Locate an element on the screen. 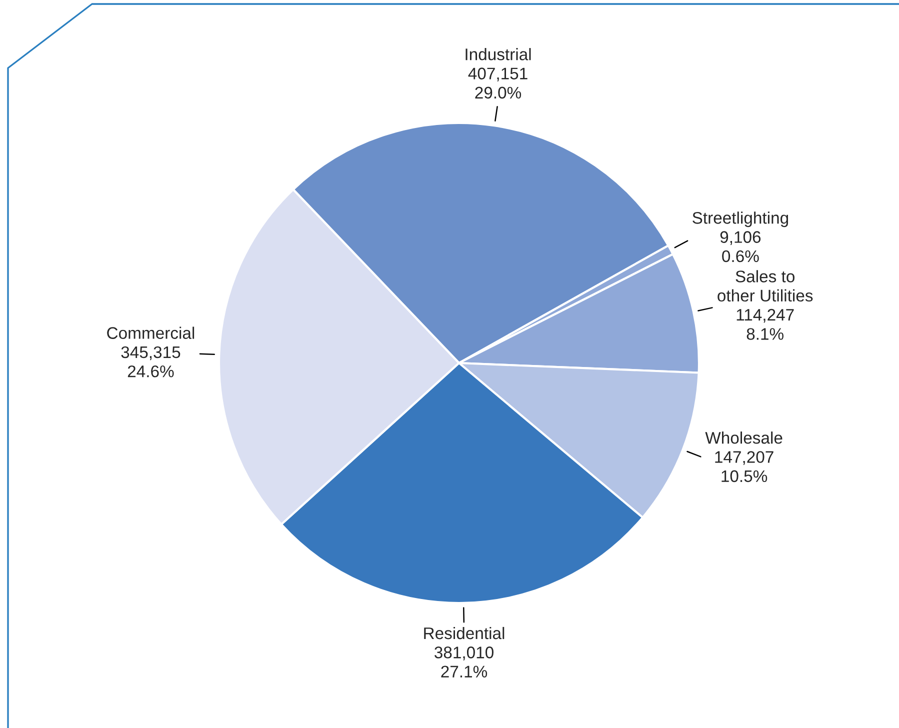  slice-label: Wholesale is located at coordinates (743, 438).